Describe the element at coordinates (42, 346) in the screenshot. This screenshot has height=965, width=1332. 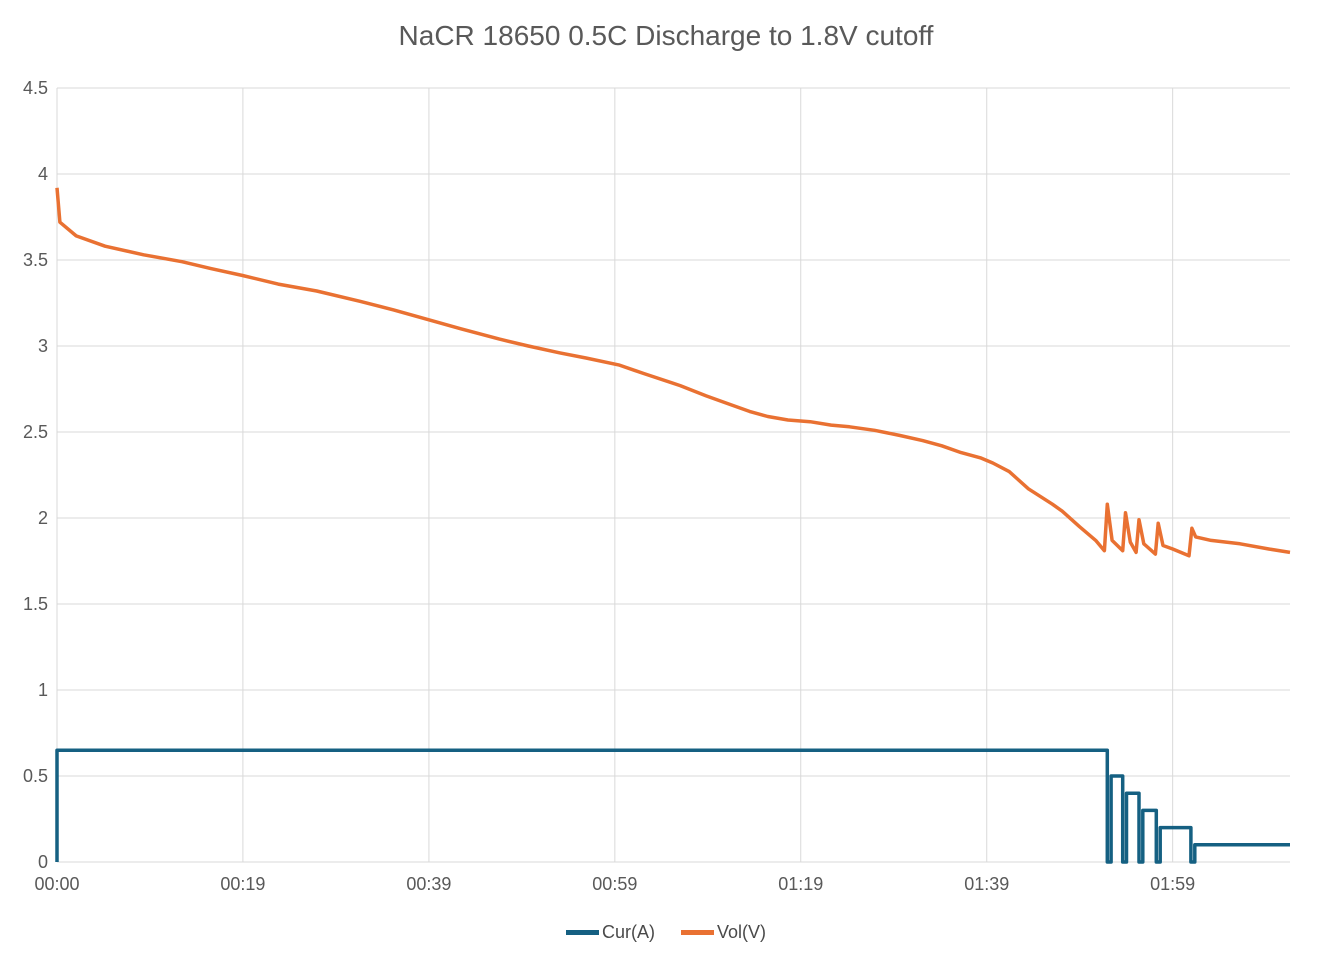
I see `y-tick-label: 3` at that location.